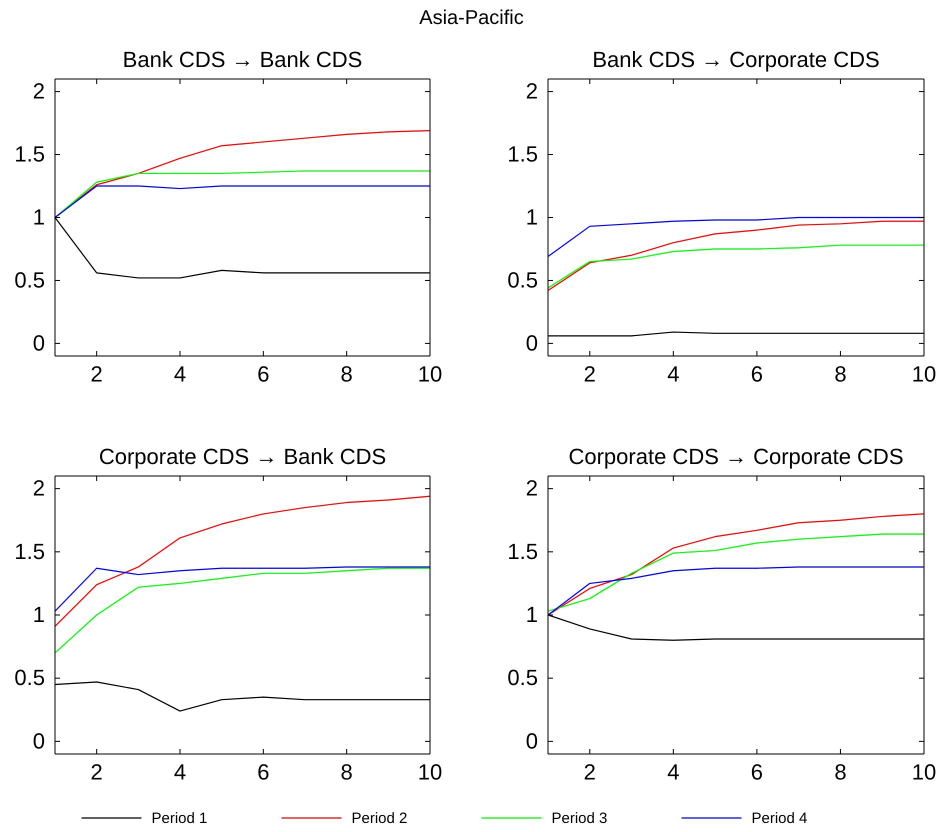 The width and height of the screenshot is (943, 832). What do you see at coordinates (580, 818) in the screenshot?
I see `legend-label: Period 3` at bounding box center [580, 818].